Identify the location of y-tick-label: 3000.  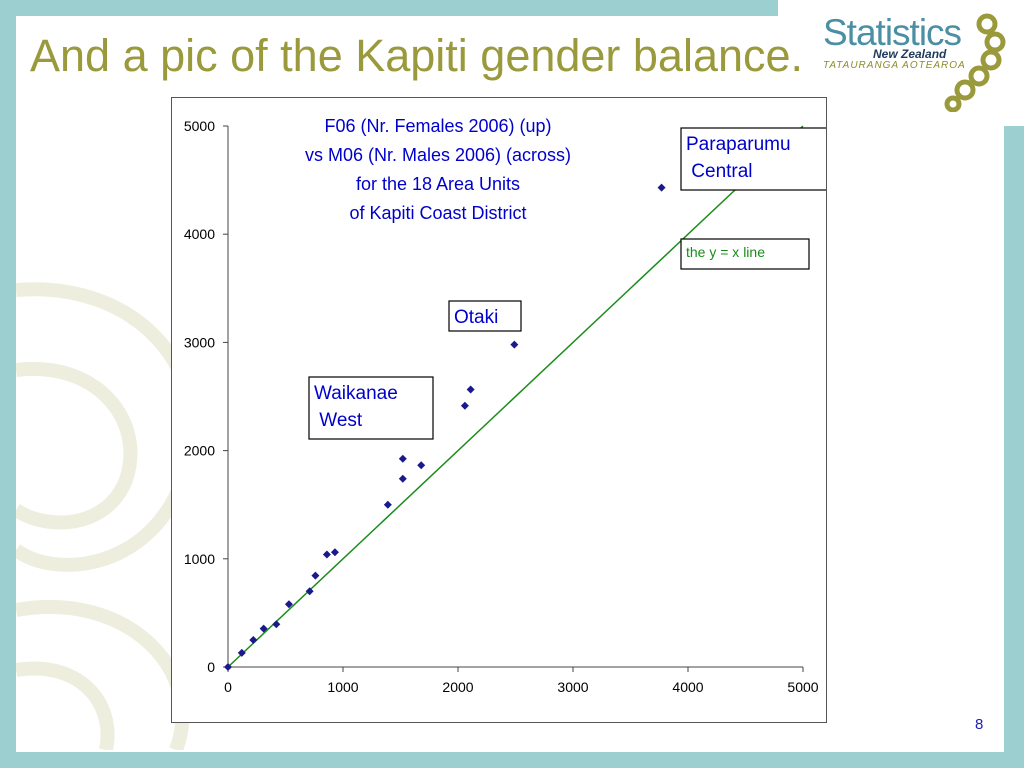
(199, 342).